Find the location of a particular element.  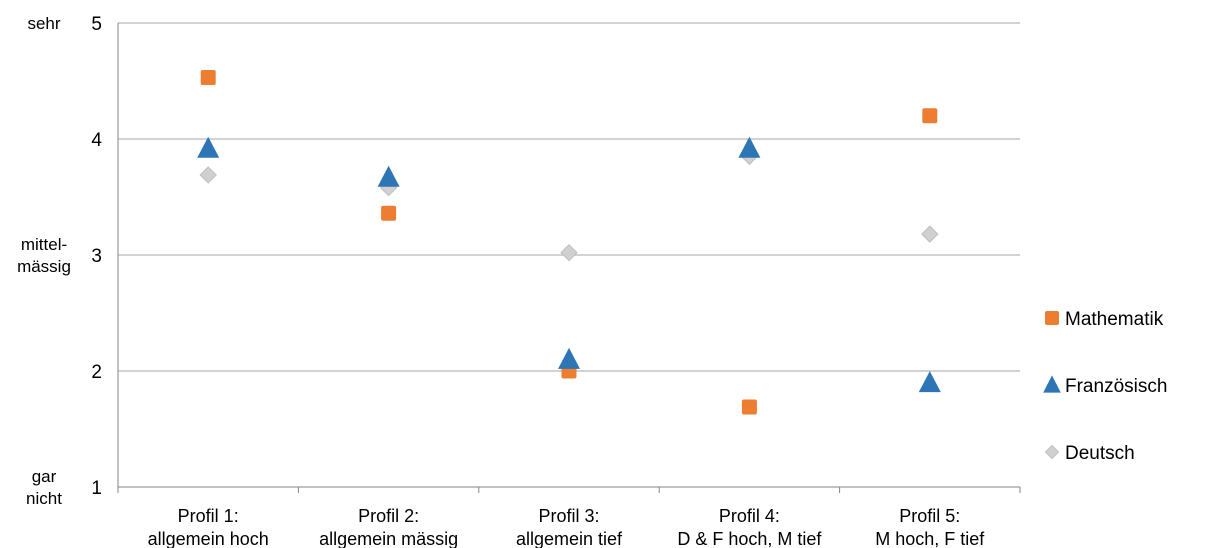

x-category-sublabel: M hoch, F tief is located at coordinates (930, 538).